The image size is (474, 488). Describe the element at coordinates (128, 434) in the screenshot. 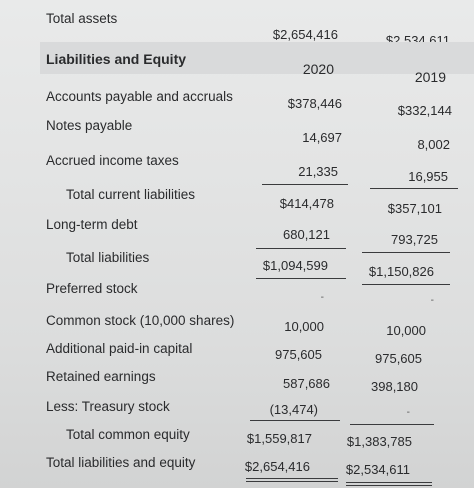

I see `label-total-common-equity: Total common equity` at that location.